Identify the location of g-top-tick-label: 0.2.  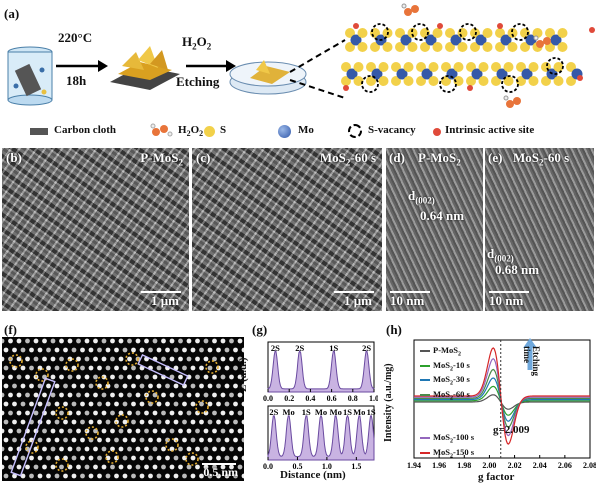
(289, 398).